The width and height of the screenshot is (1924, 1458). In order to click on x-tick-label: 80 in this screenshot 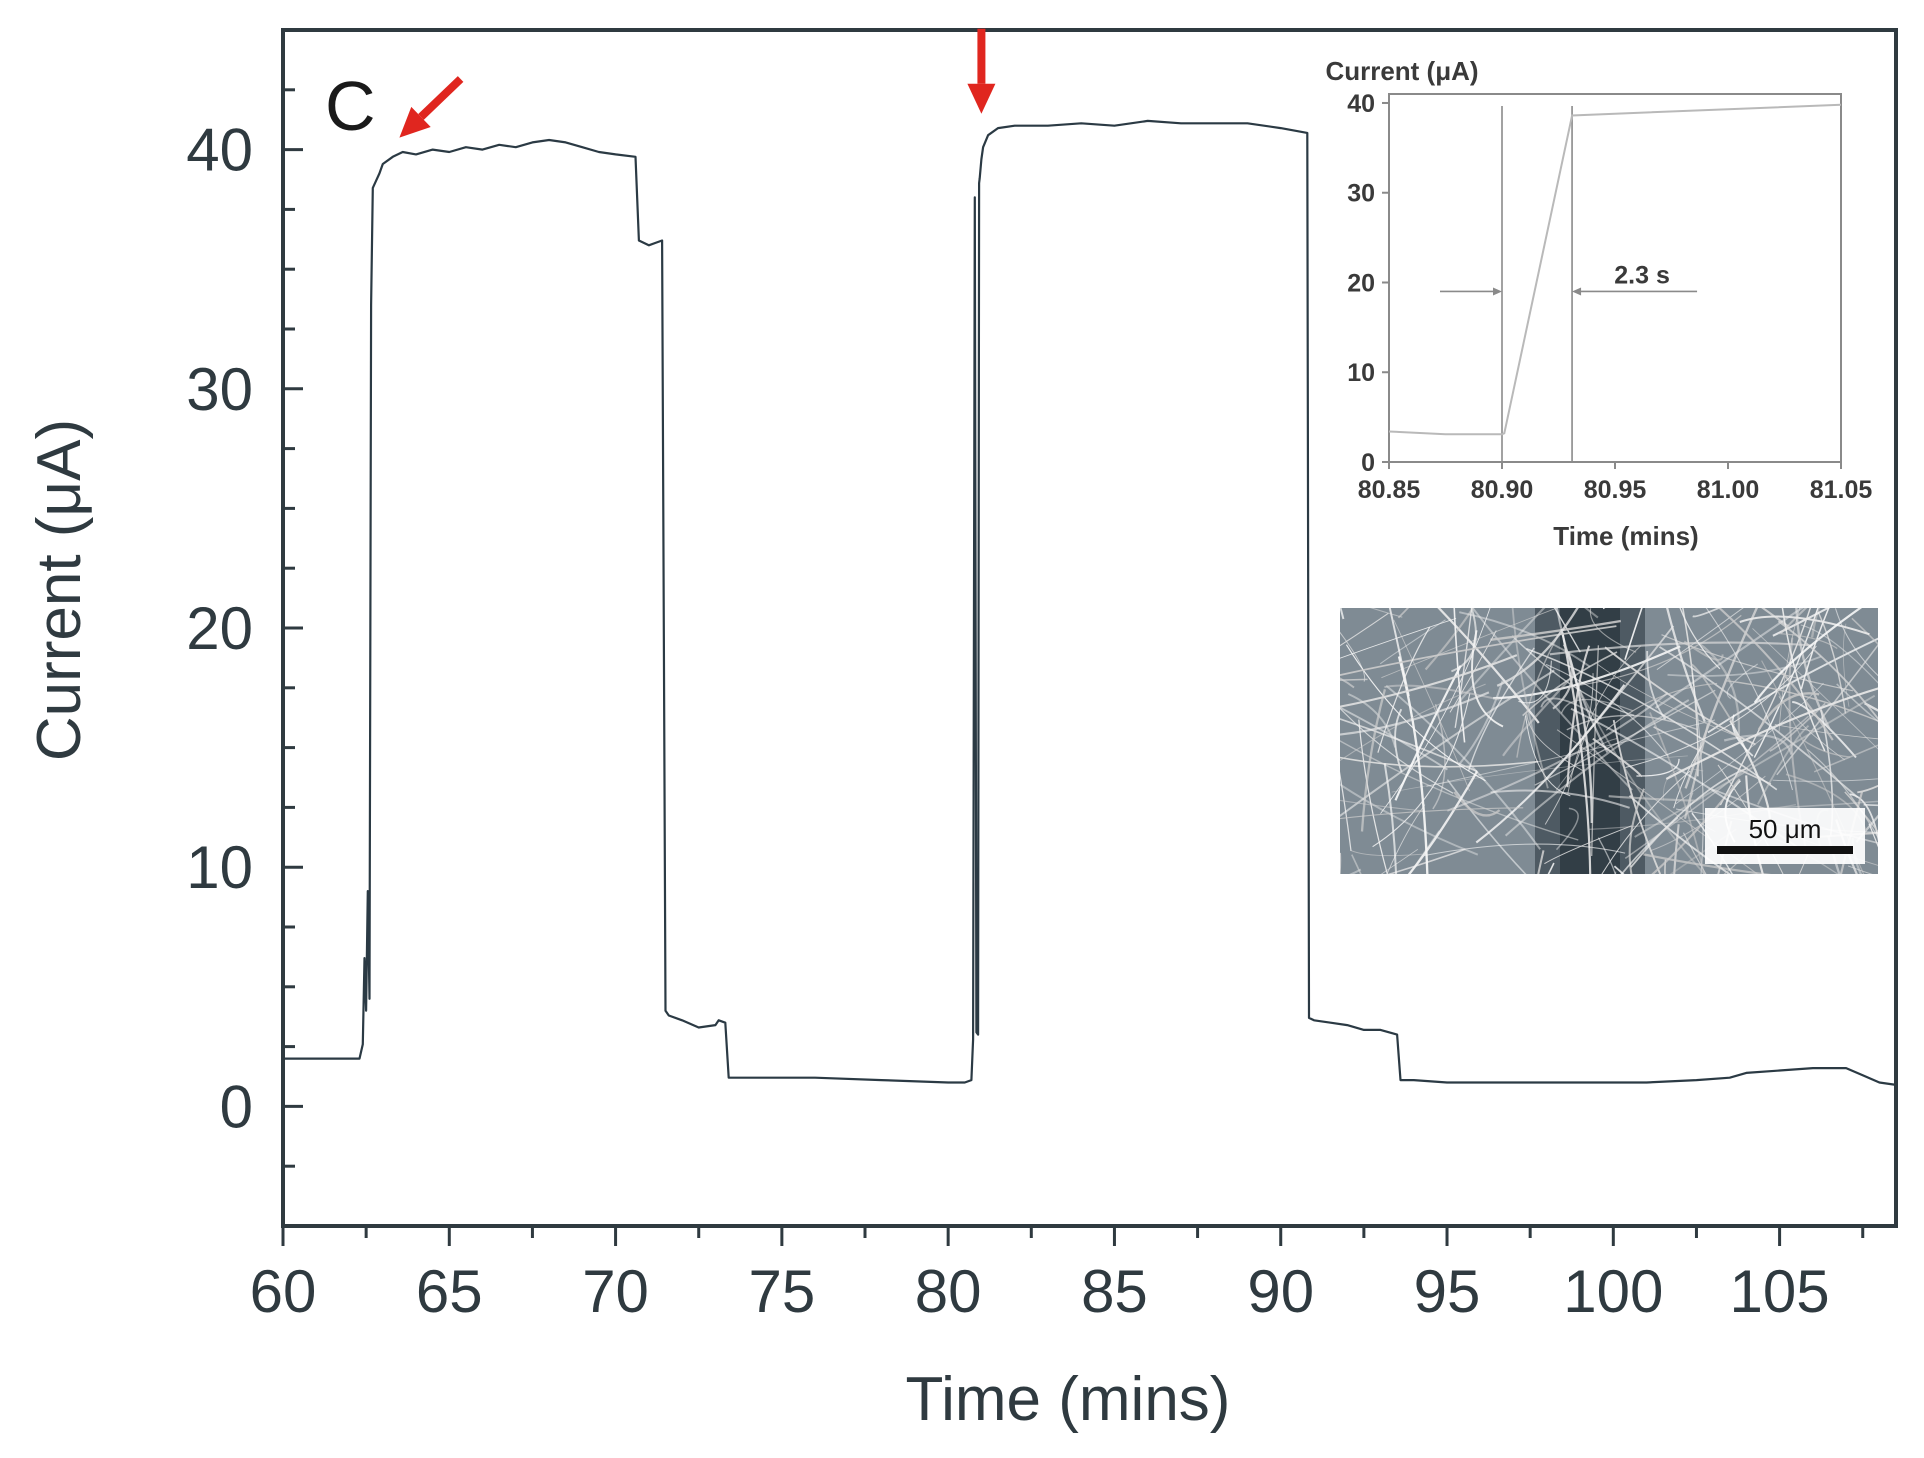, I will do `click(948, 1291)`.